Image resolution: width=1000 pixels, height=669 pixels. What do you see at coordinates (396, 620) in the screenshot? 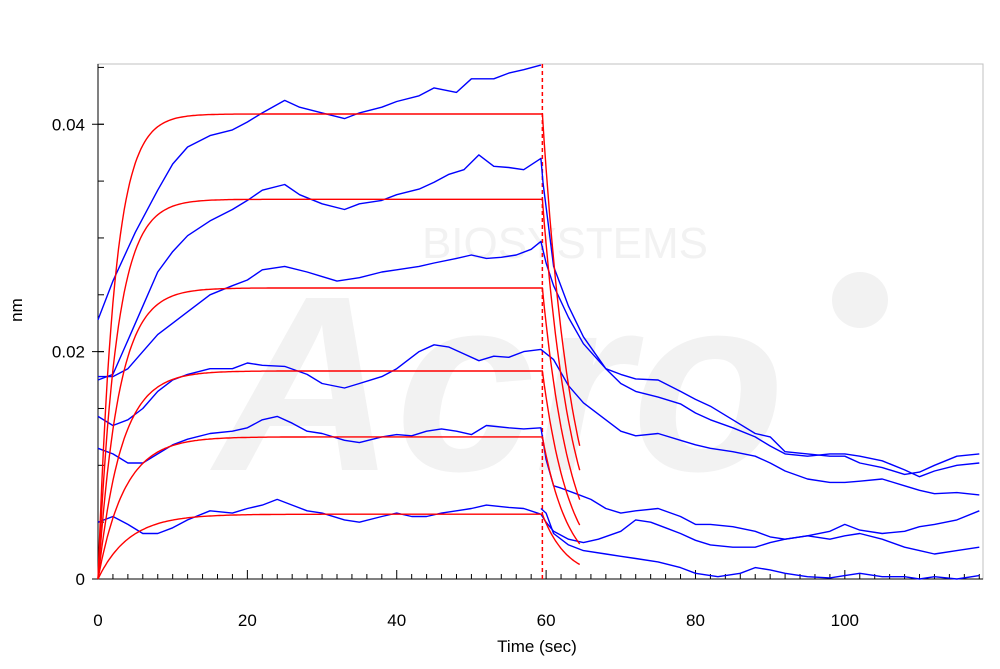
I see `x-tick-label: 40` at bounding box center [396, 620].